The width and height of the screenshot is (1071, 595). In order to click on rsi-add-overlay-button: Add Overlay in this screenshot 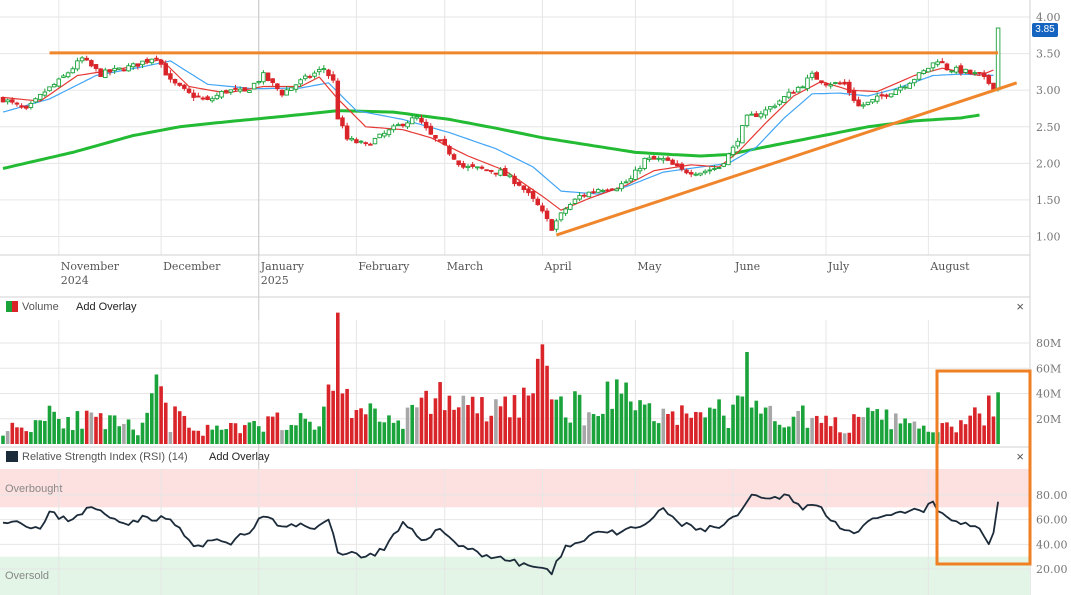, I will do `click(239, 457)`.